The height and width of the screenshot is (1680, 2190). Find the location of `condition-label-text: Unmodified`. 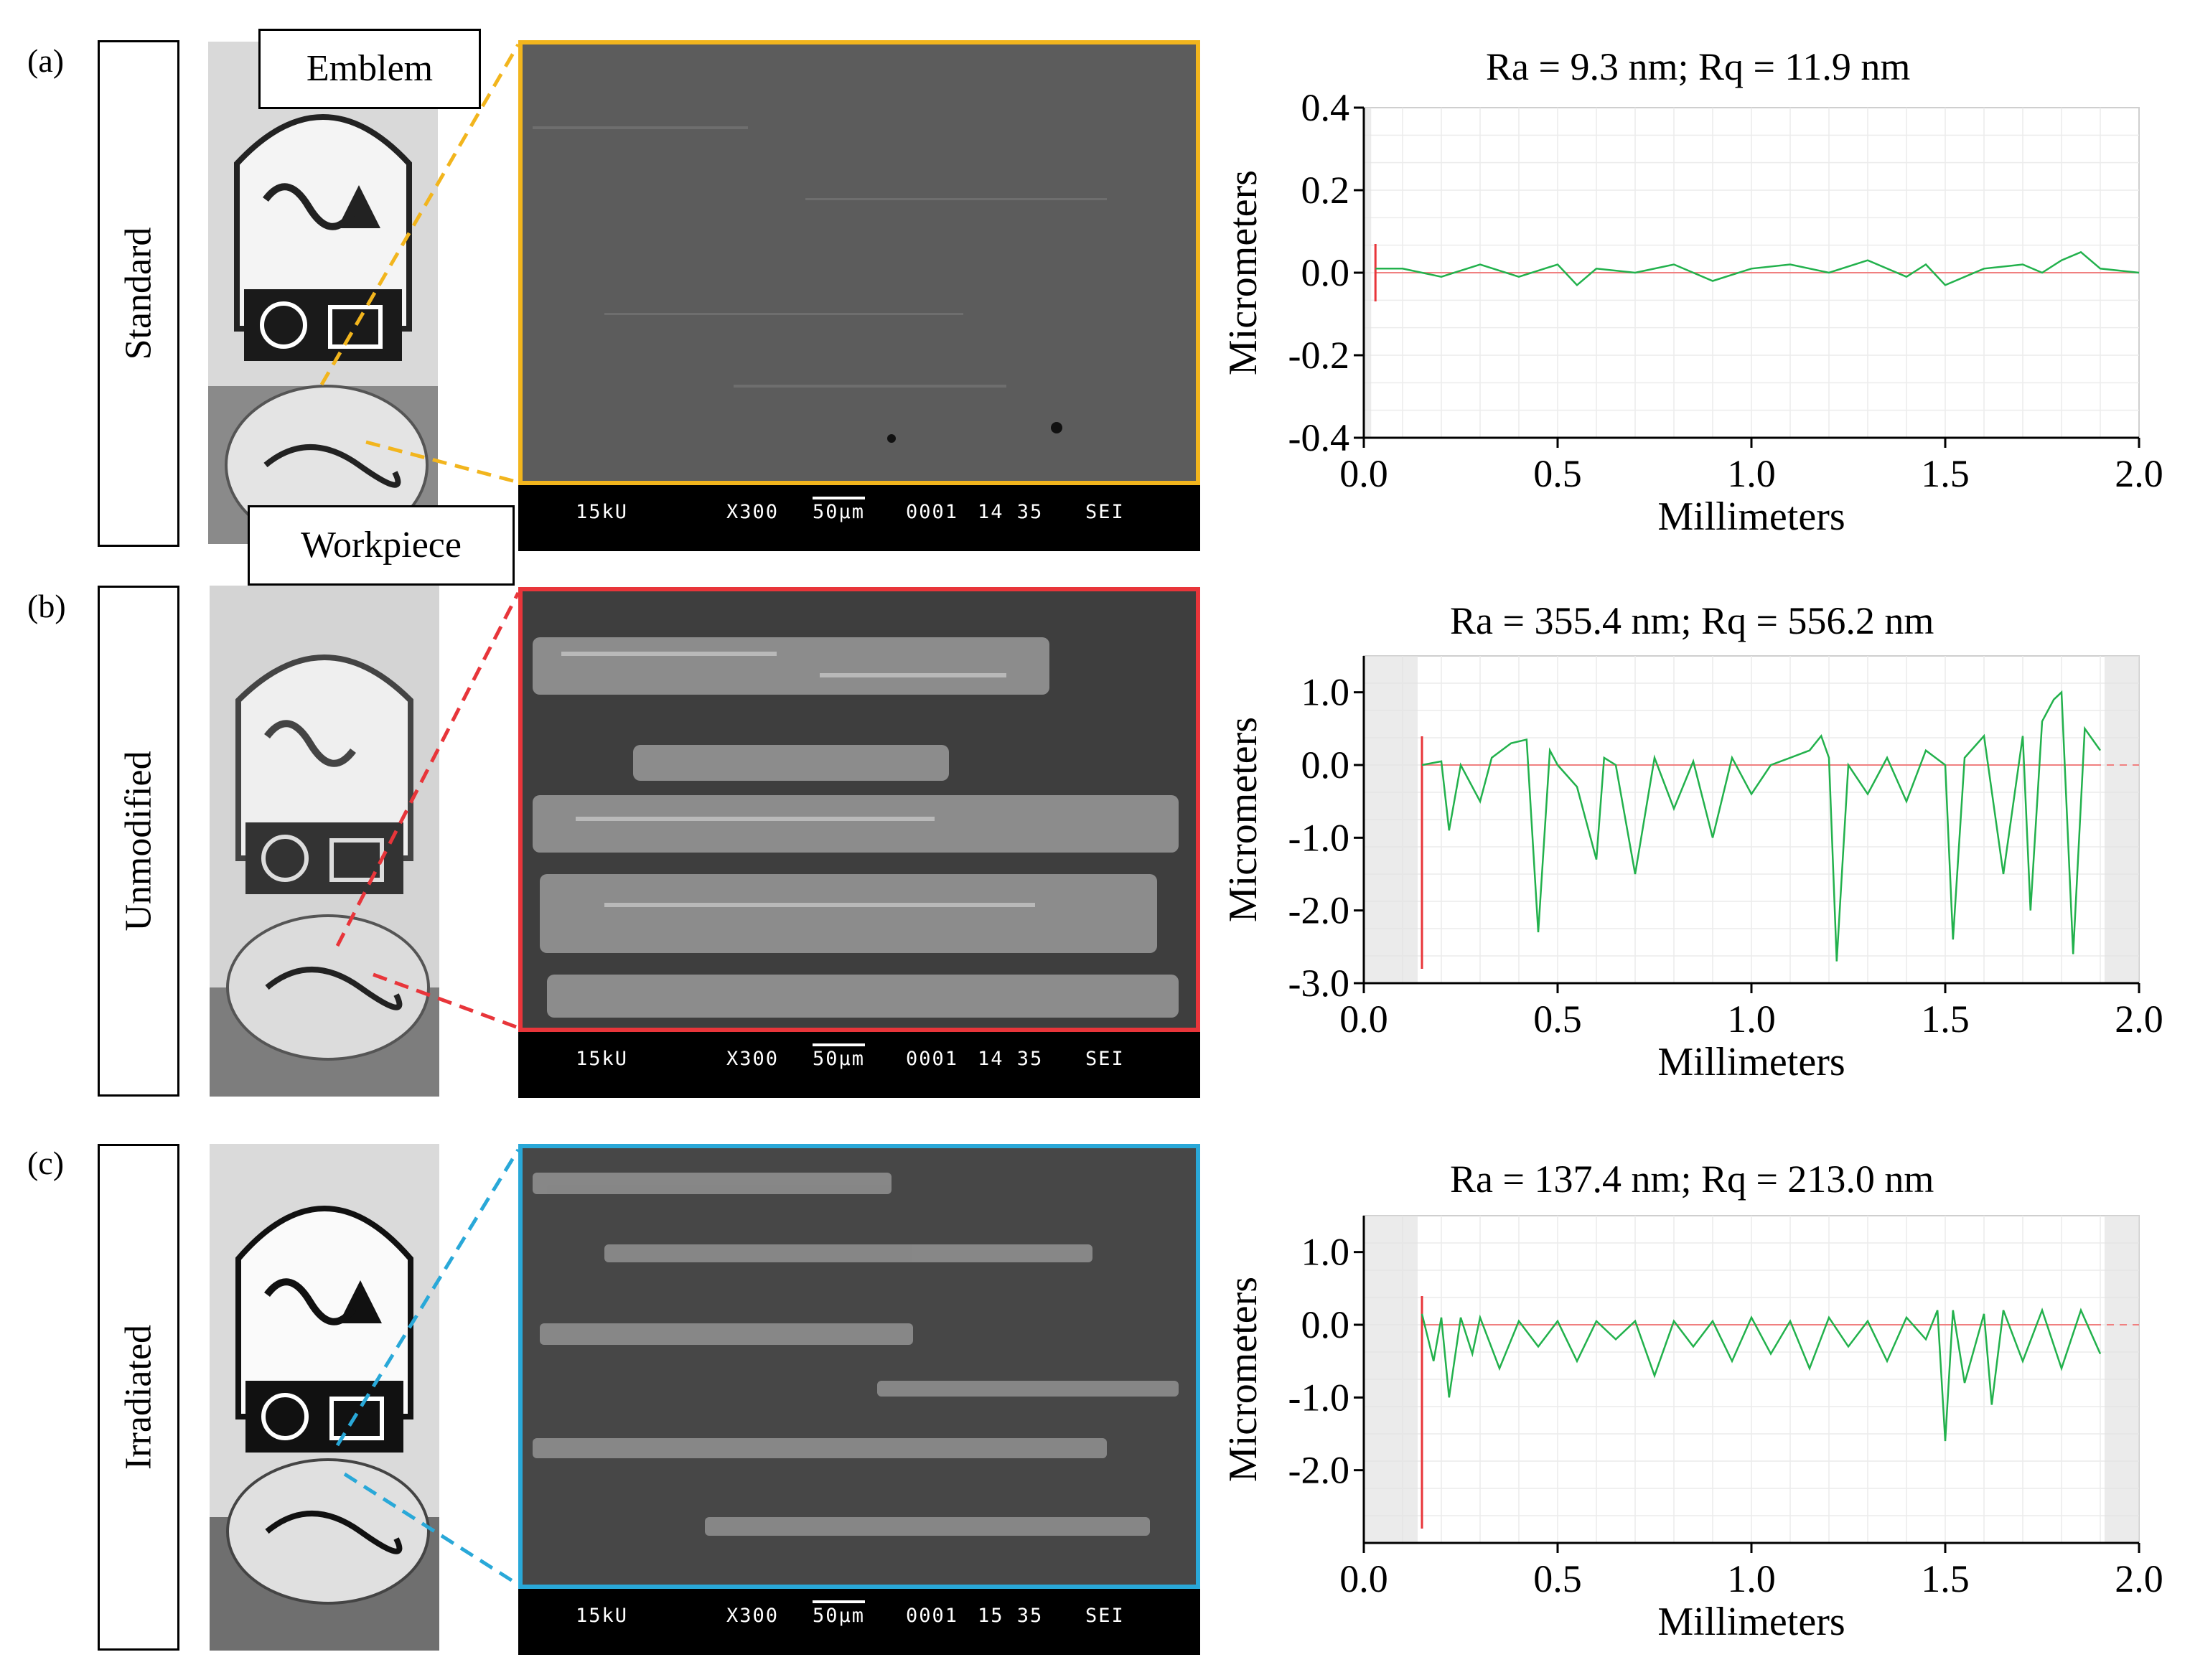

condition-label-text: Unmodified is located at coordinates (139, 841).